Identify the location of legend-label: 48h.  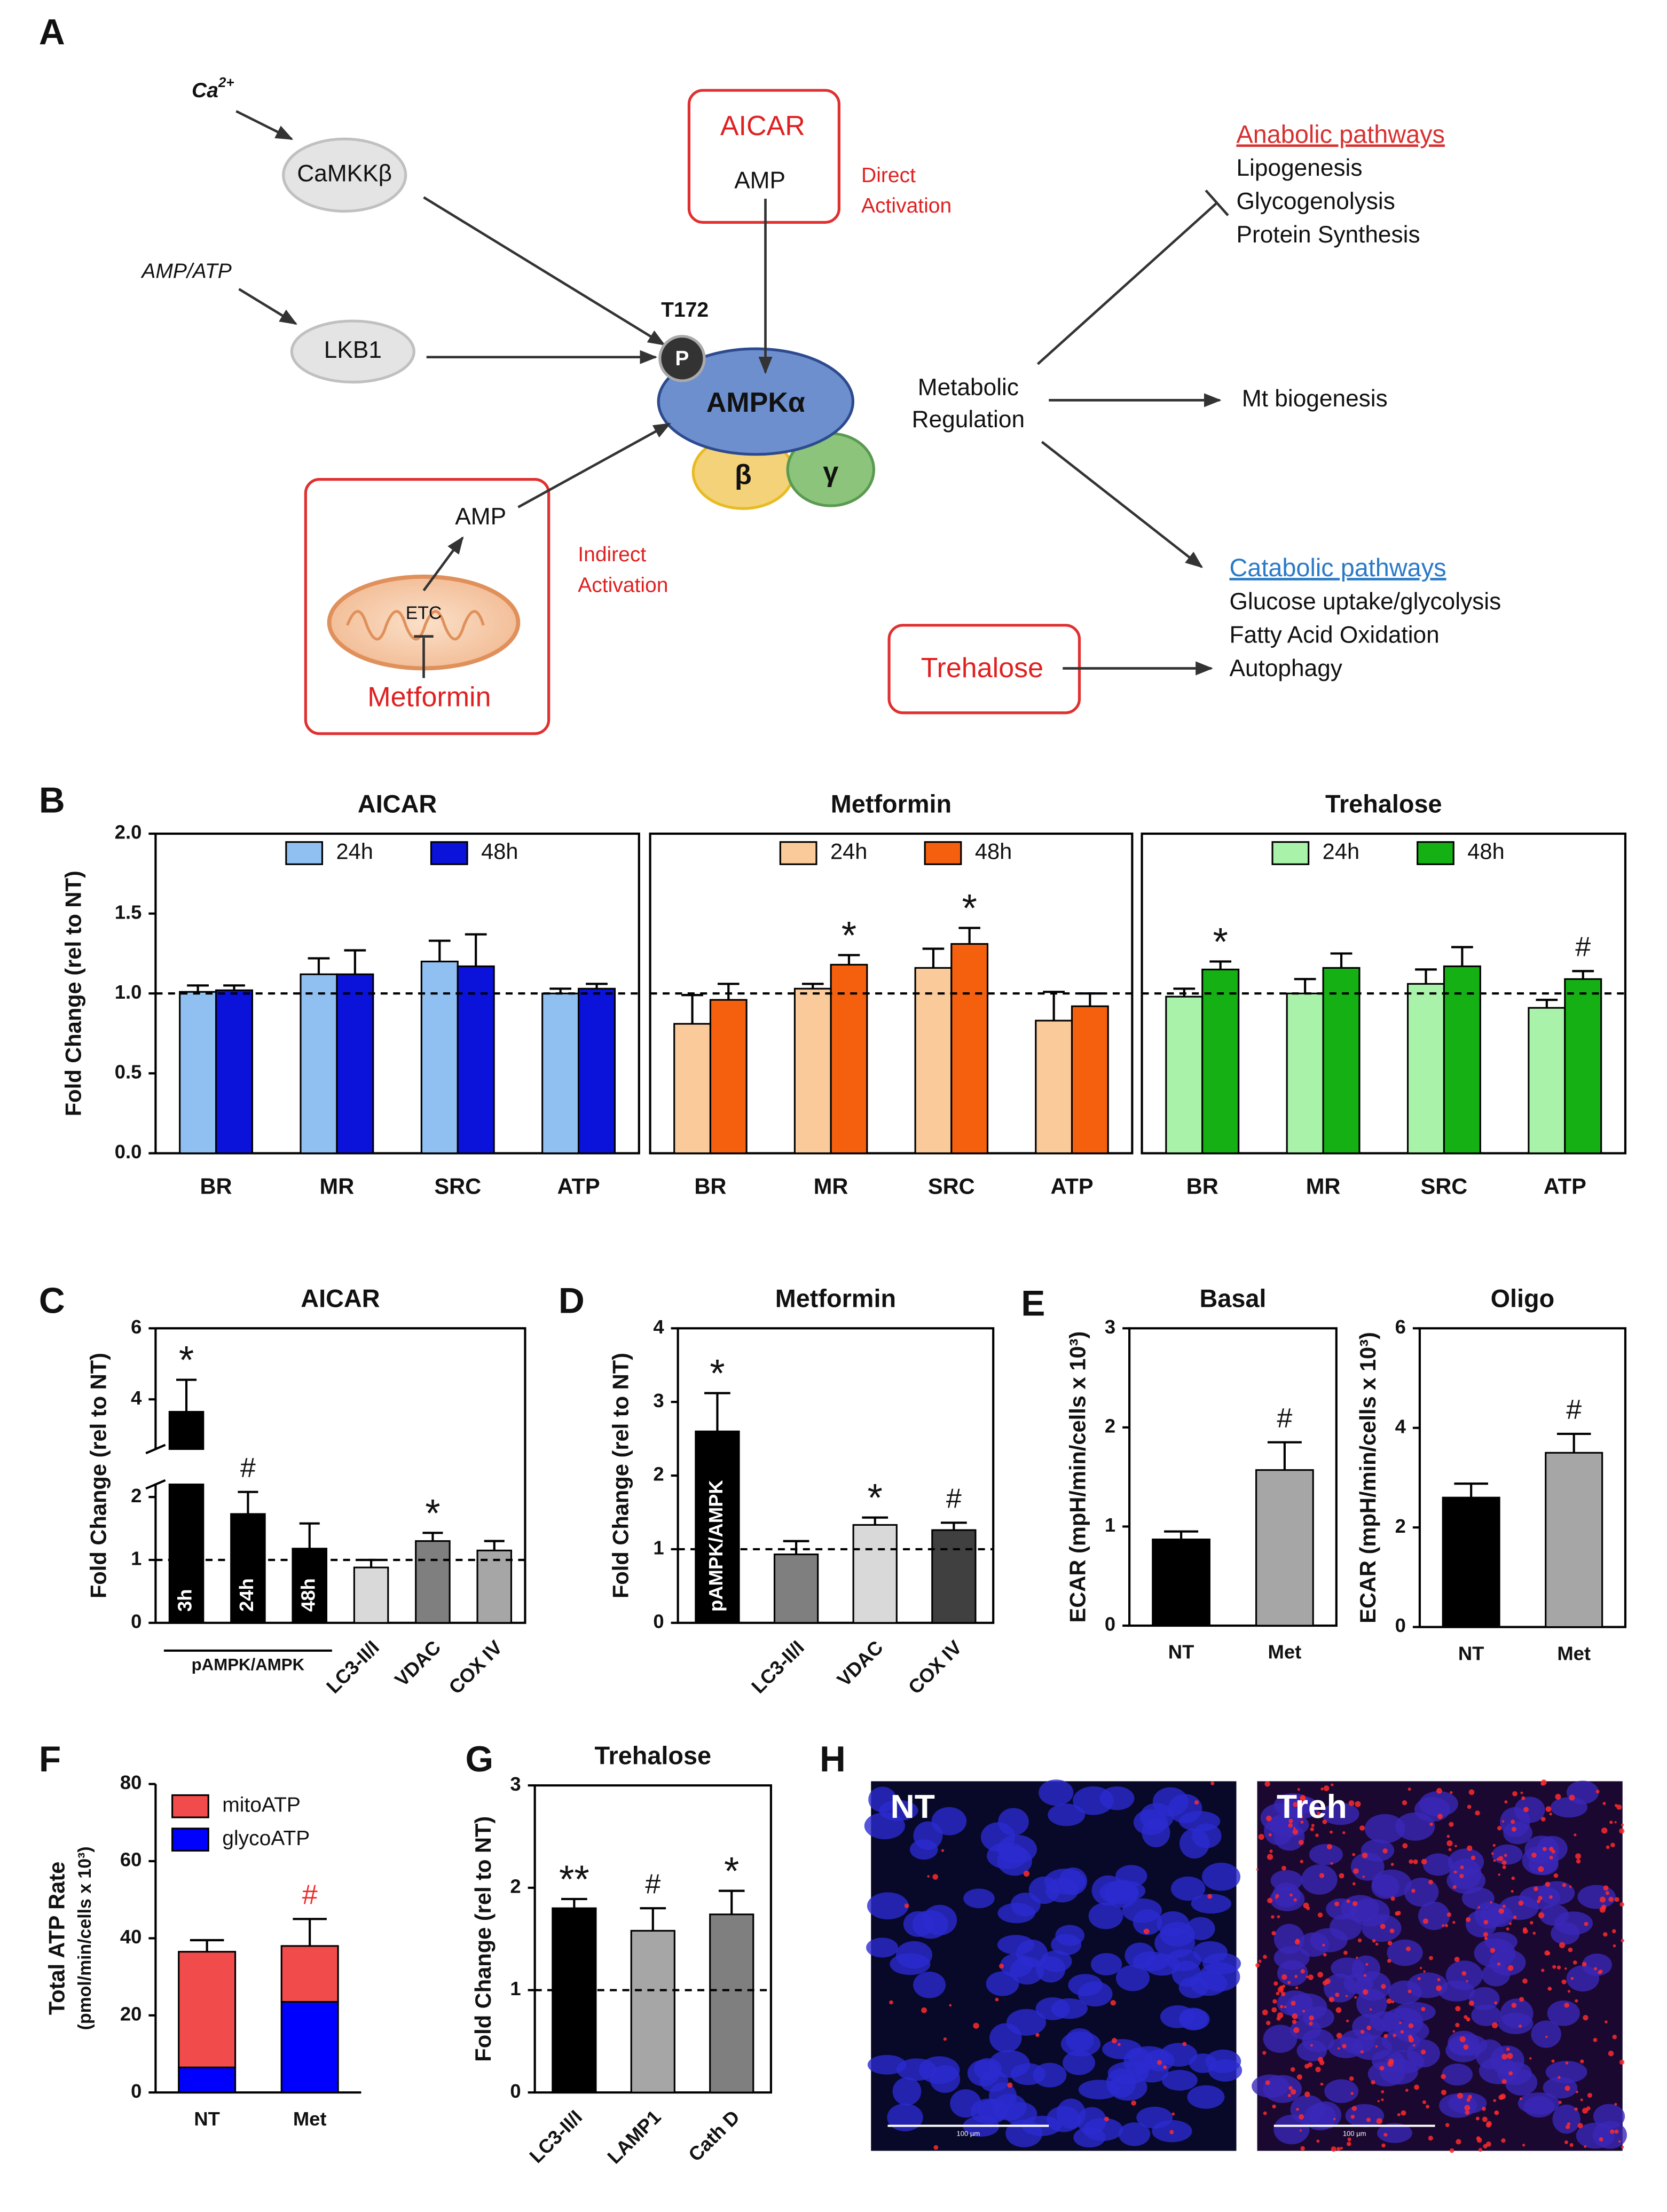
(499, 851).